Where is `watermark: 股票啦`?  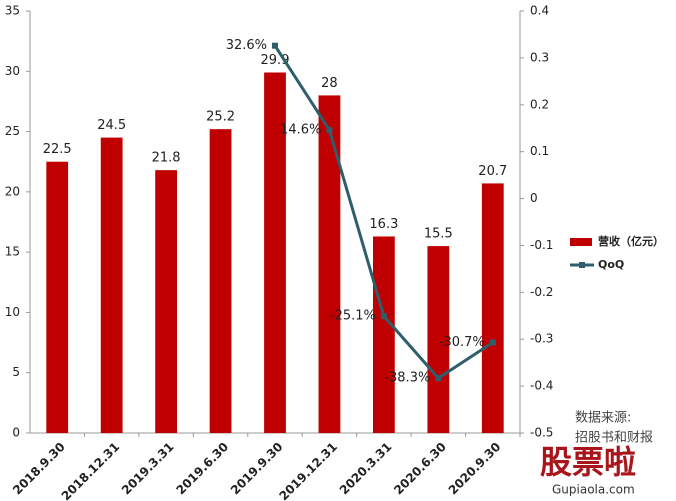
watermark: 股票啦 is located at coordinates (588, 462).